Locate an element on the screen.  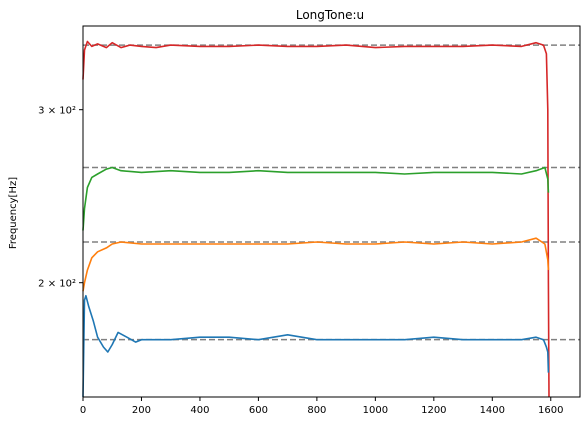
x-tick-label: 1400 is located at coordinates (492, 410).